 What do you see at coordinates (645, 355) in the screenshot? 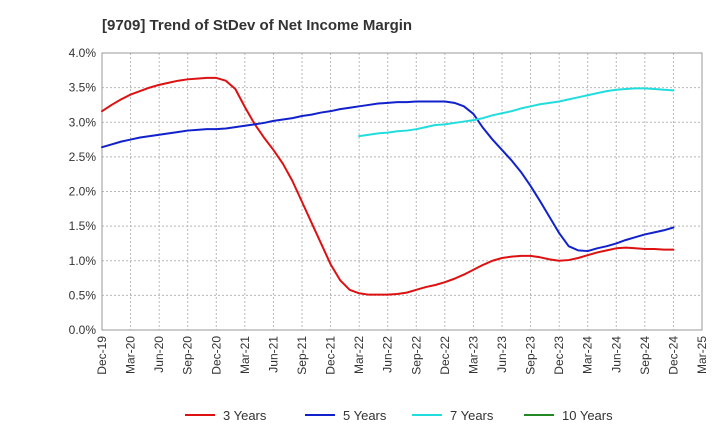
I see `x-tick-label: Sep-24` at bounding box center [645, 355].